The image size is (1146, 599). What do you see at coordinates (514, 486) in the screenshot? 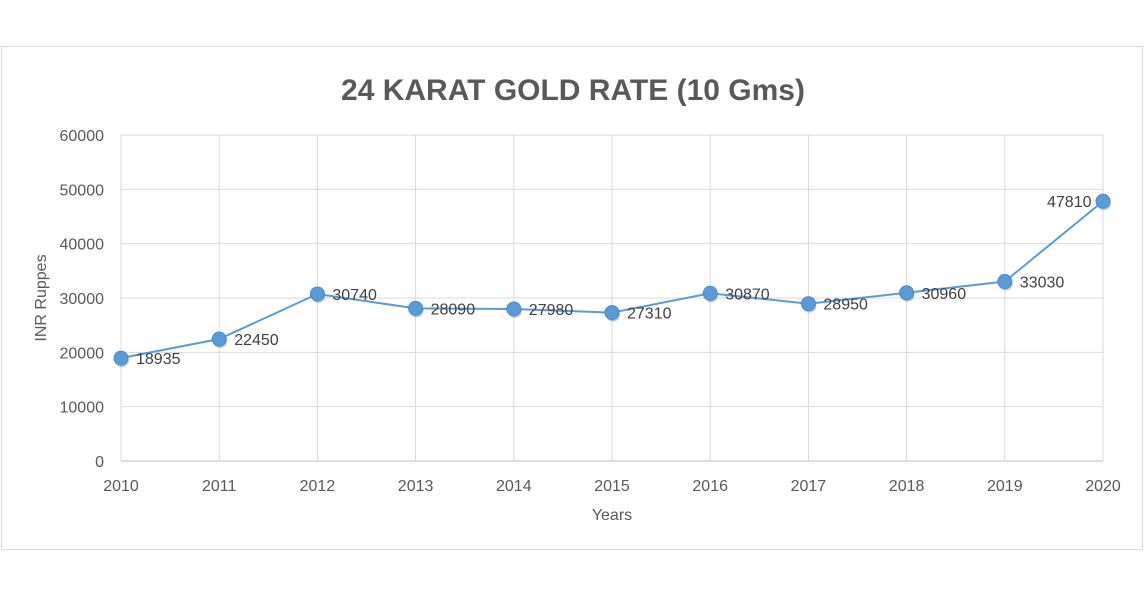
I see `x-tick-label-2014: 2014` at bounding box center [514, 486].